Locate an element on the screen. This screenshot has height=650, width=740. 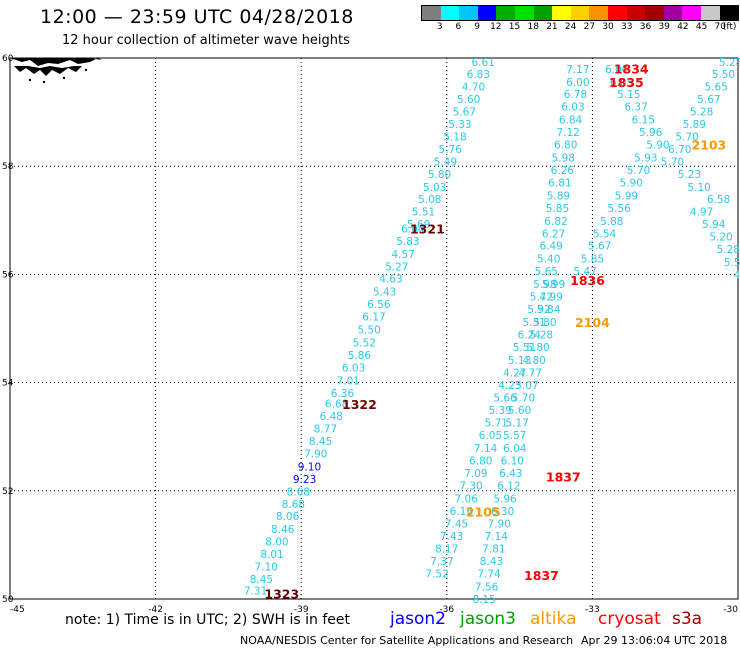
wave-height-value: 5.90 is located at coordinates (631, 183).